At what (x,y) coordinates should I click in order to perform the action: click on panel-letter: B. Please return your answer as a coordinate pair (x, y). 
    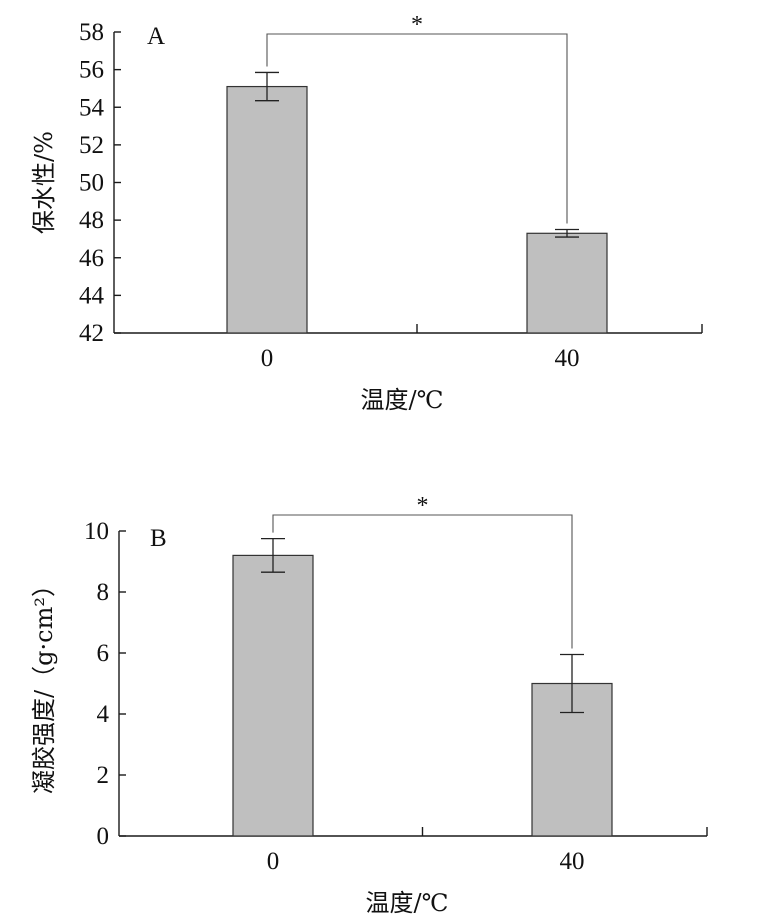
    Looking at the image, I should click on (158, 538).